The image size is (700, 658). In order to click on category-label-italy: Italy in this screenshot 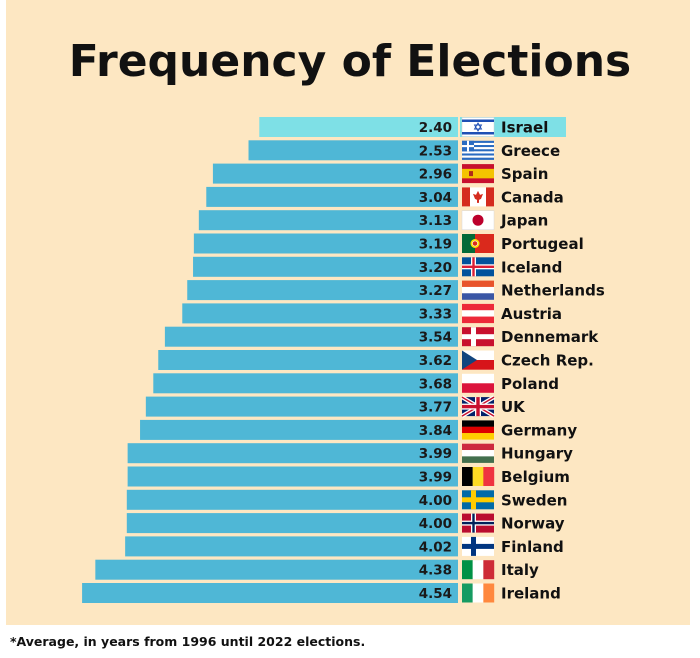, I will do `click(520, 570)`.